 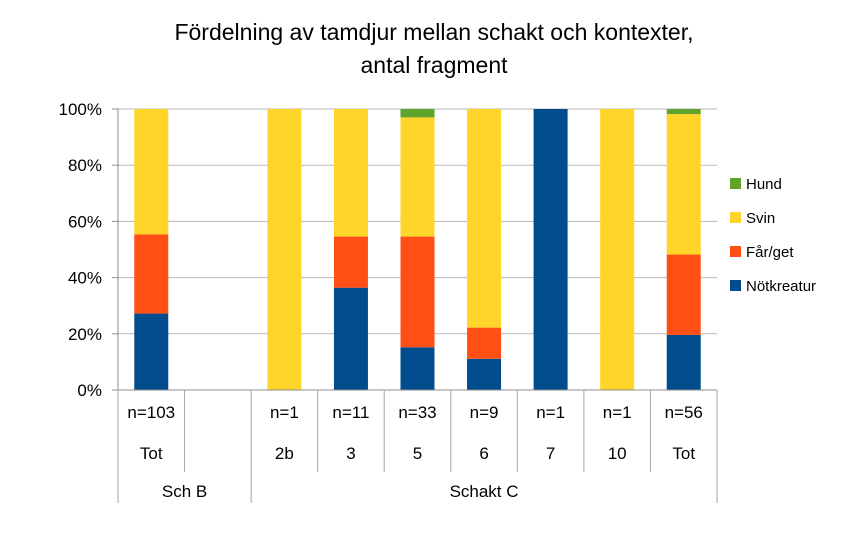 What do you see at coordinates (417, 412) in the screenshot?
I see `category-n-label: n=33` at bounding box center [417, 412].